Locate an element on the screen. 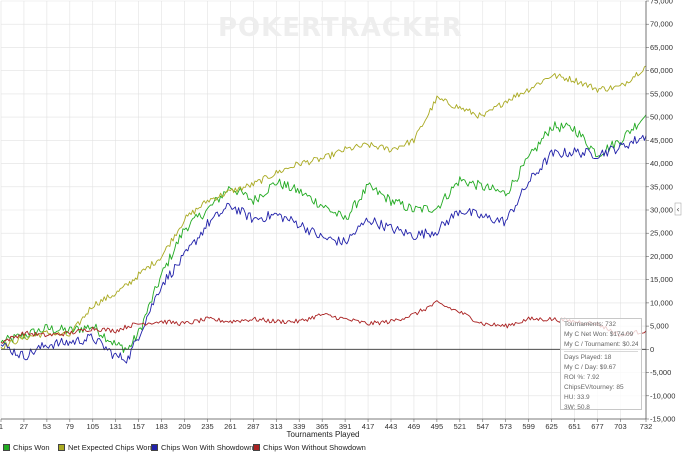 This screenshot has width=700, height=465. x-tick-label: 573 is located at coordinates (505, 426).